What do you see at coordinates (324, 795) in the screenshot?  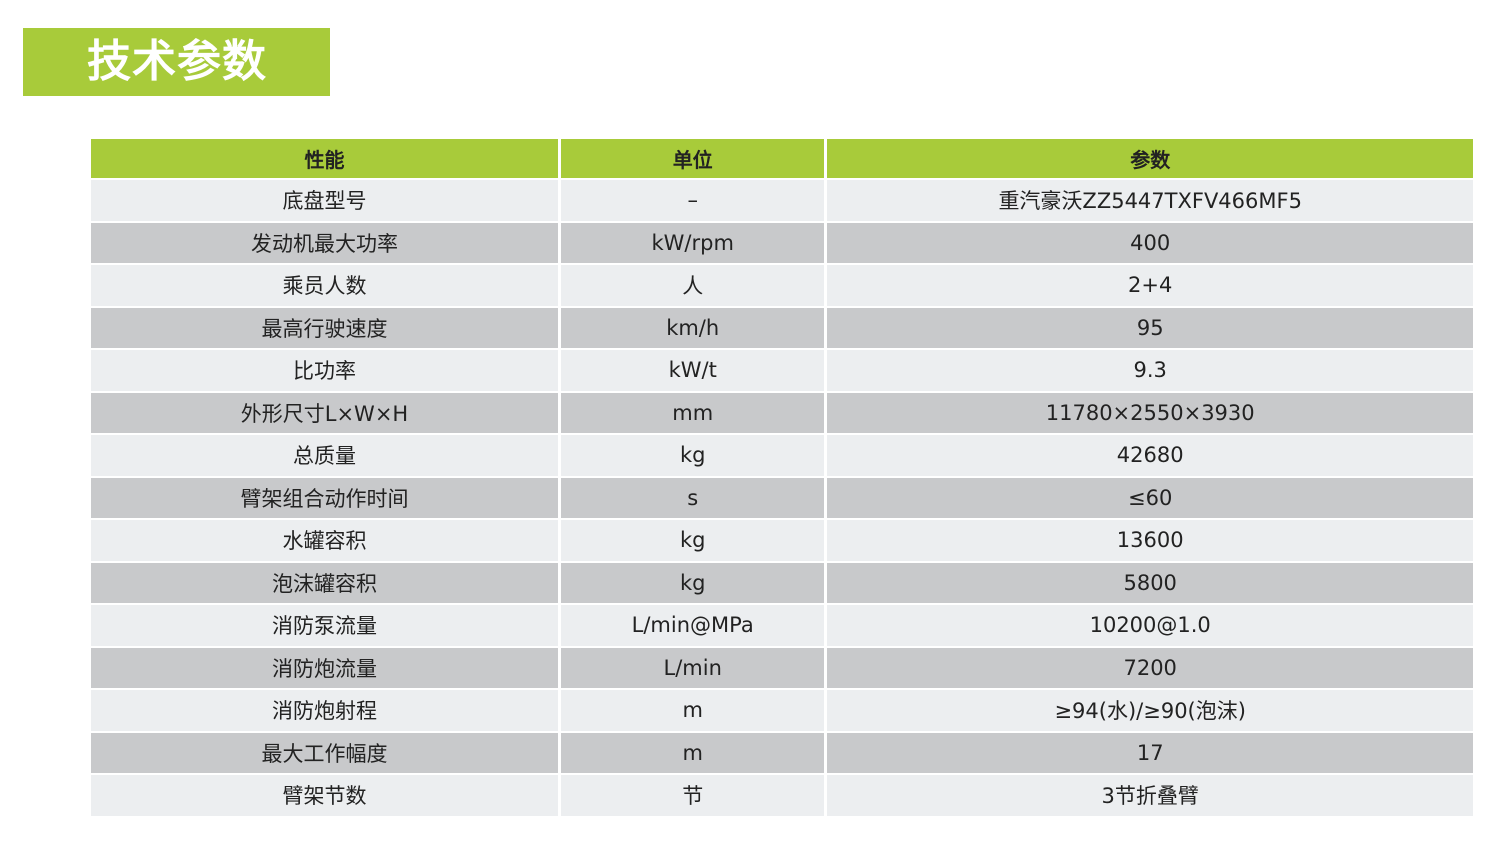 I see `performance-cell: 臂架节数` at bounding box center [324, 795].